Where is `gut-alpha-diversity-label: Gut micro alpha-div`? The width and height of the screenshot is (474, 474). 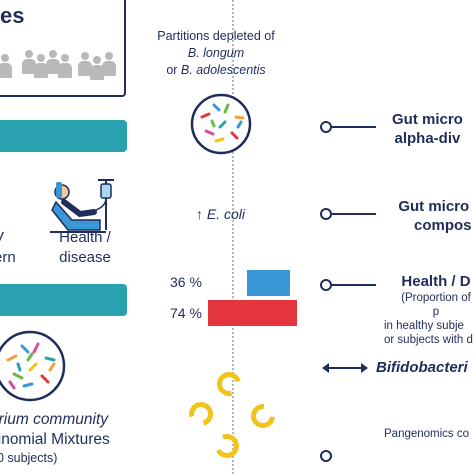 gut-alpha-diversity-label: Gut micro alpha-div is located at coordinates (427, 129).